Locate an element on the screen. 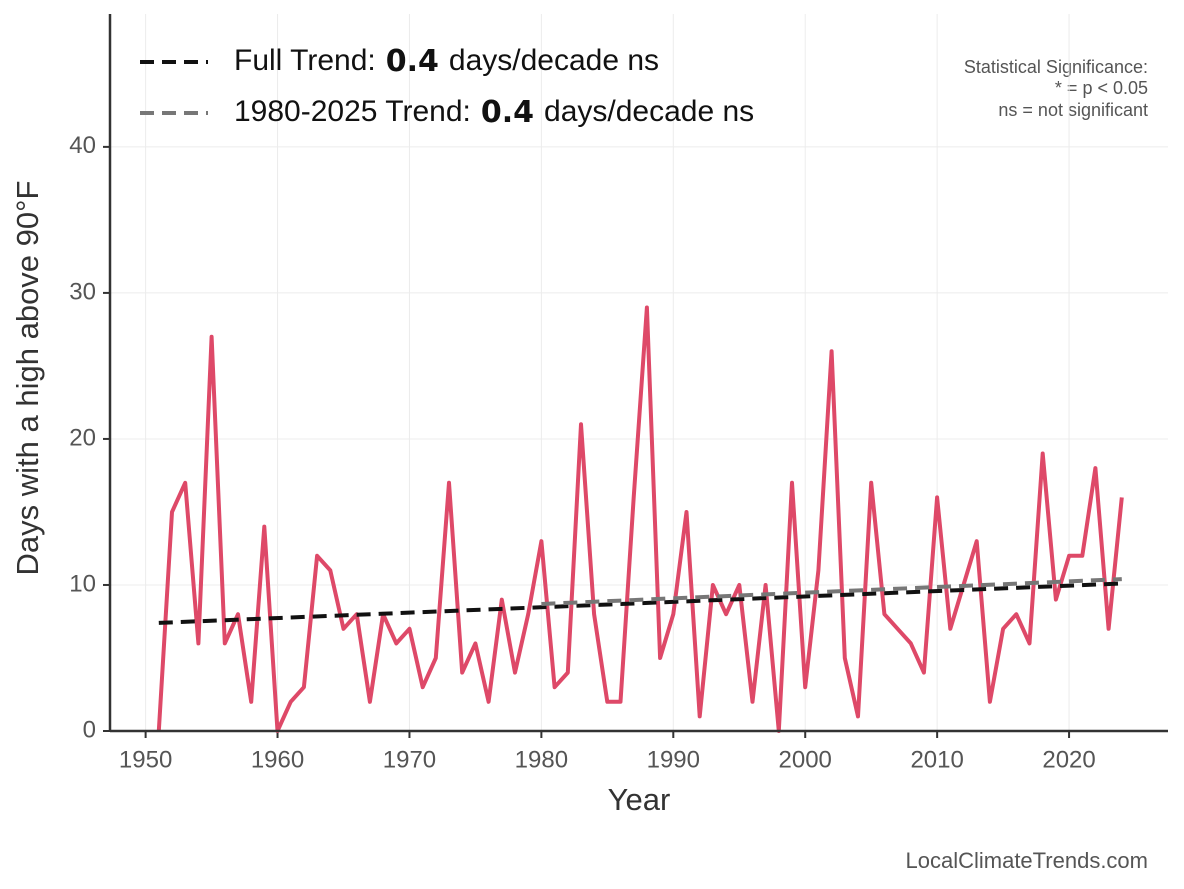 The width and height of the screenshot is (1184, 889). y-tick-label: 30 is located at coordinates (82, 291).